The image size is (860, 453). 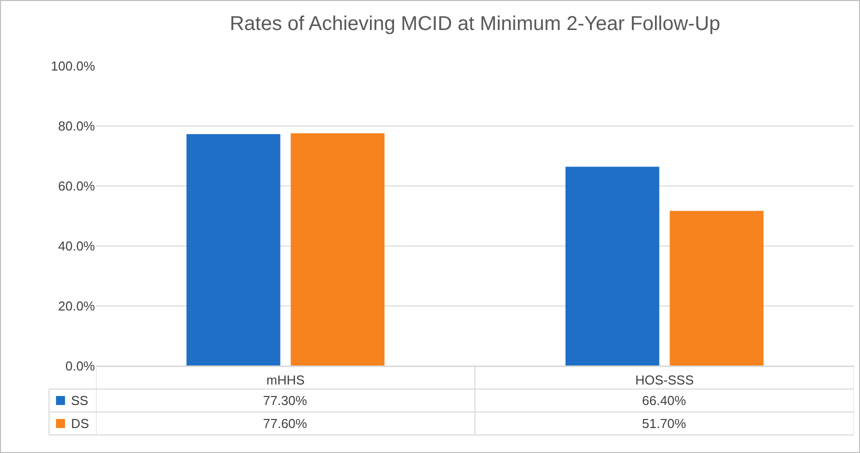 What do you see at coordinates (80, 366) in the screenshot?
I see `y-tick-label: 0.0%` at bounding box center [80, 366].